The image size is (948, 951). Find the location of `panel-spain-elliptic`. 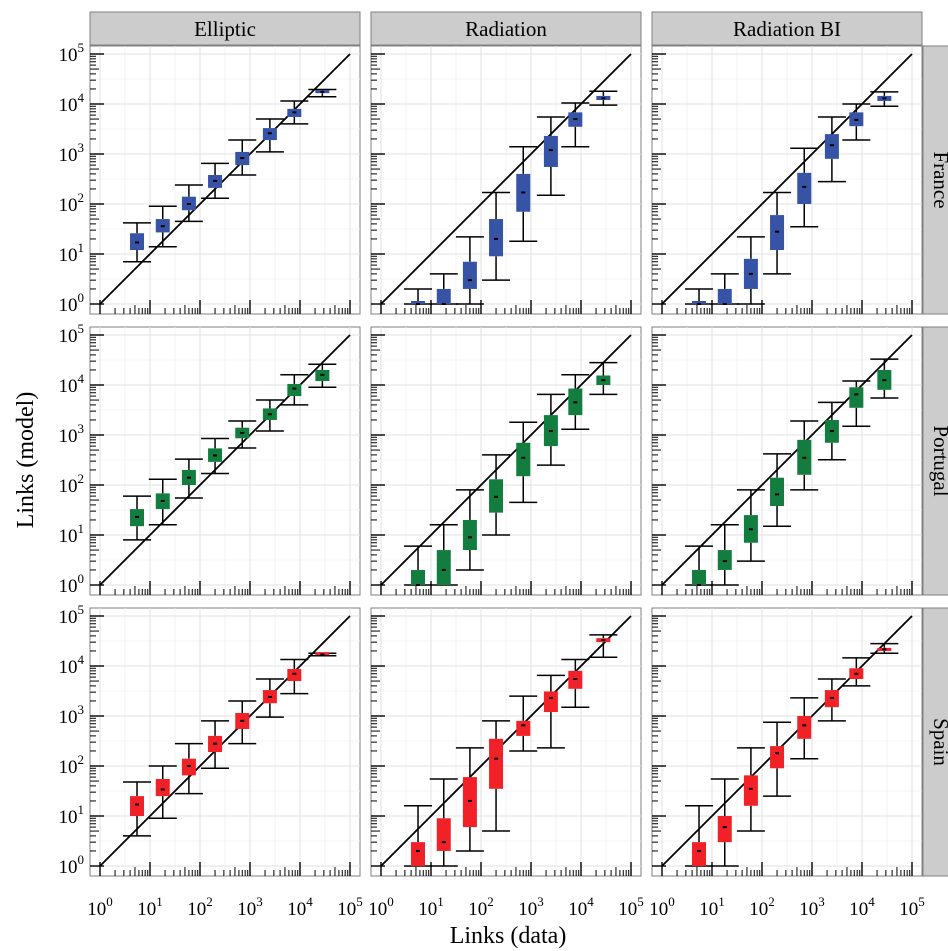

panel-spain-elliptic is located at coordinates (225, 742).